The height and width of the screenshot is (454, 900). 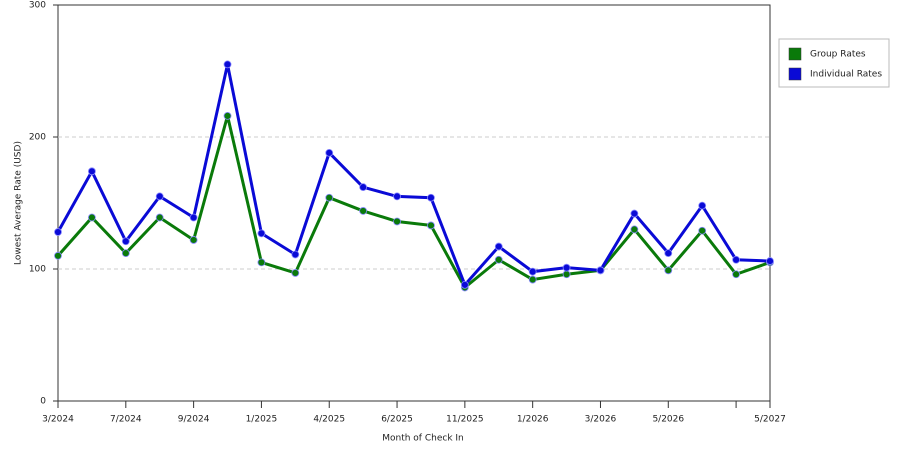 What do you see at coordinates (43, 402) in the screenshot?
I see `y-tick-label: 0` at bounding box center [43, 402].